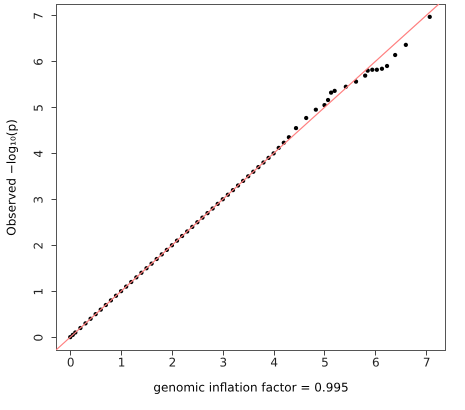 The height and width of the screenshot is (410, 465). I want to click on x-axis-title: genomic inflation factor = 0.995, so click(251, 387).